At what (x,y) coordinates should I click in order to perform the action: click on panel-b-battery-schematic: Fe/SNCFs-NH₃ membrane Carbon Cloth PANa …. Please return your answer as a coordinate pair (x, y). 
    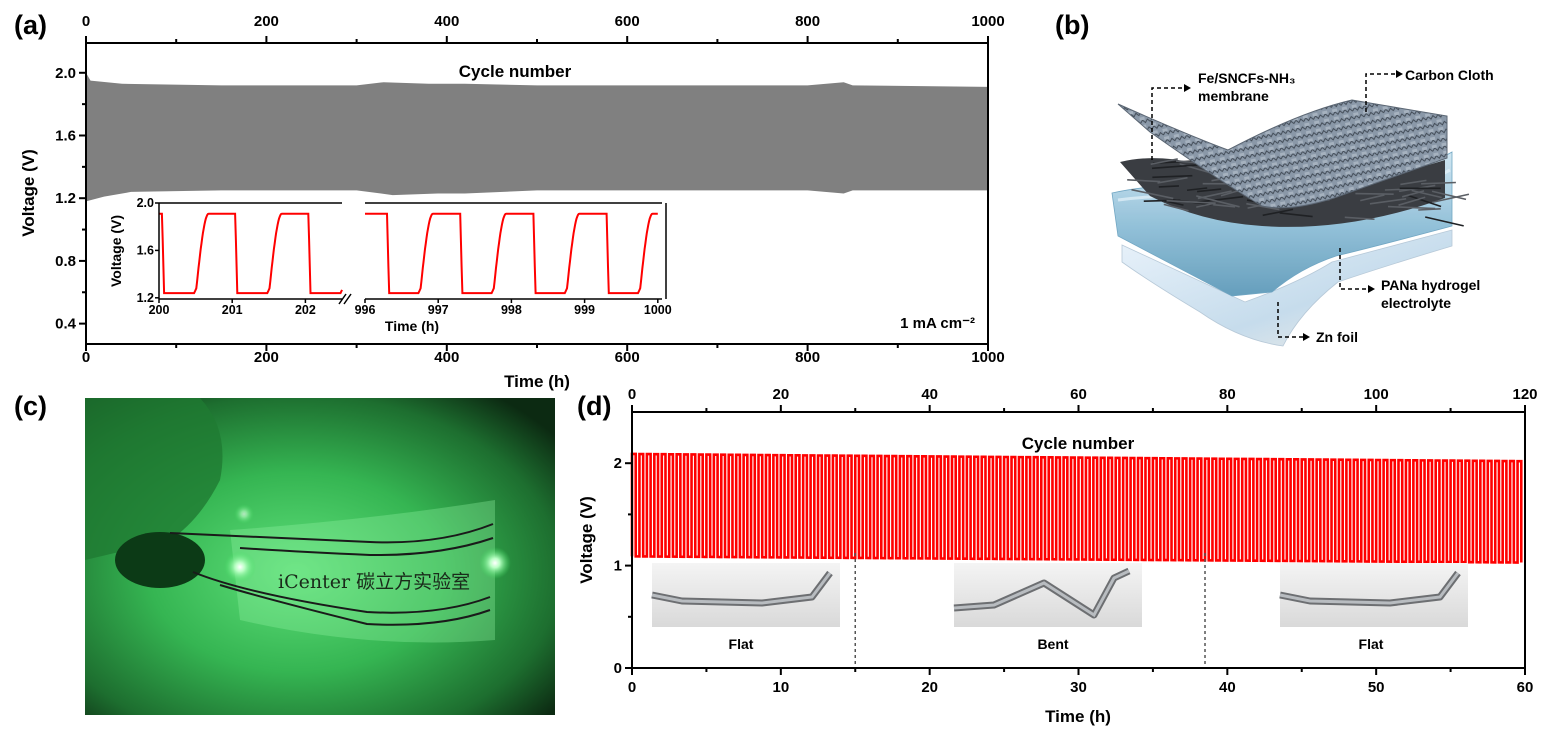
    Looking at the image, I should click on (1302, 207).